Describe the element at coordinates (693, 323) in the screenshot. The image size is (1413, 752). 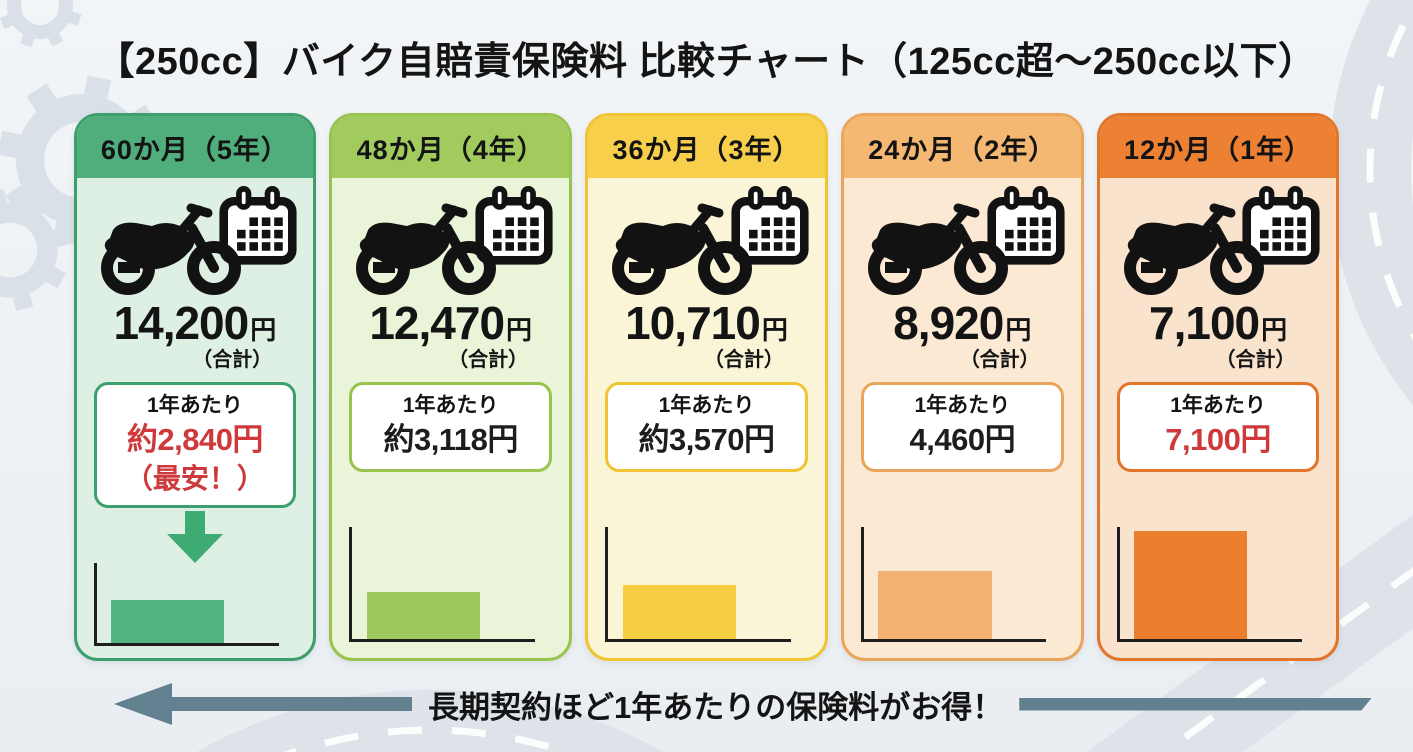
I see `total-amount: 10,710` at that location.